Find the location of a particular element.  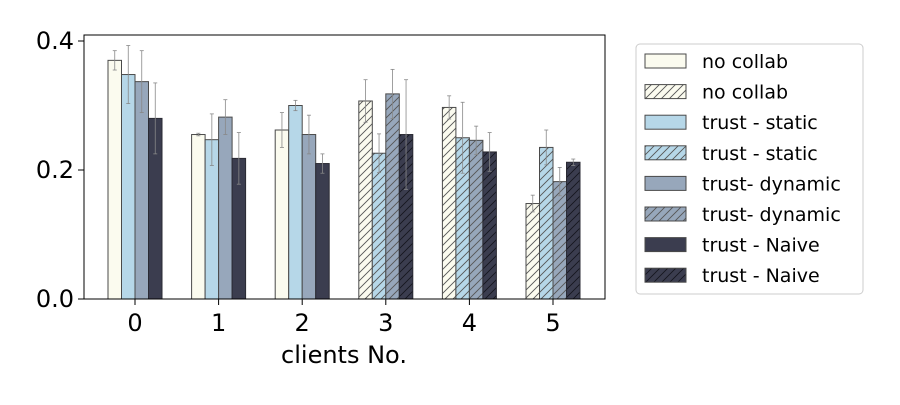

y-tick-label-0.0: 0.0 is located at coordinates (55, 299).